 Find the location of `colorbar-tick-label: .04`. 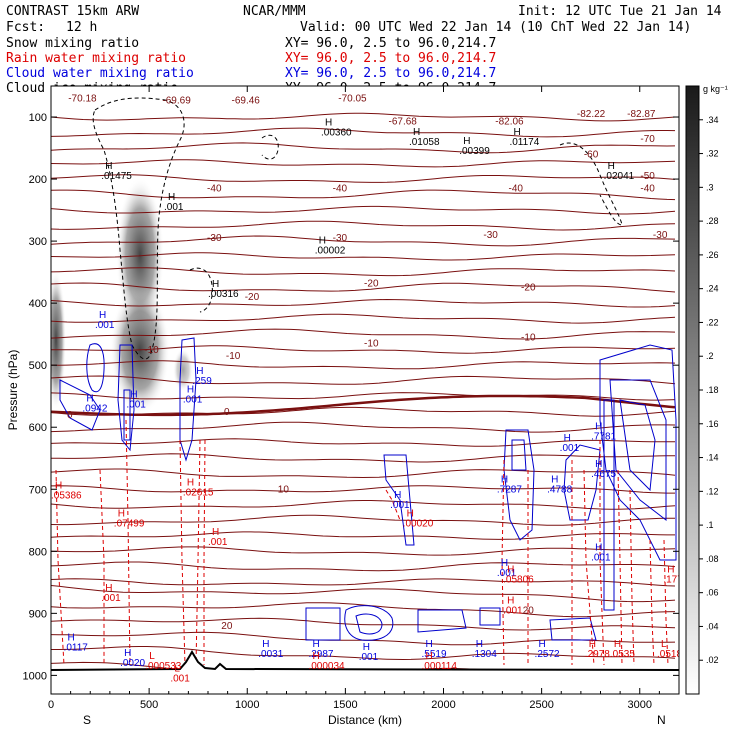

colorbar-tick-label: .04 is located at coordinates (712, 626).